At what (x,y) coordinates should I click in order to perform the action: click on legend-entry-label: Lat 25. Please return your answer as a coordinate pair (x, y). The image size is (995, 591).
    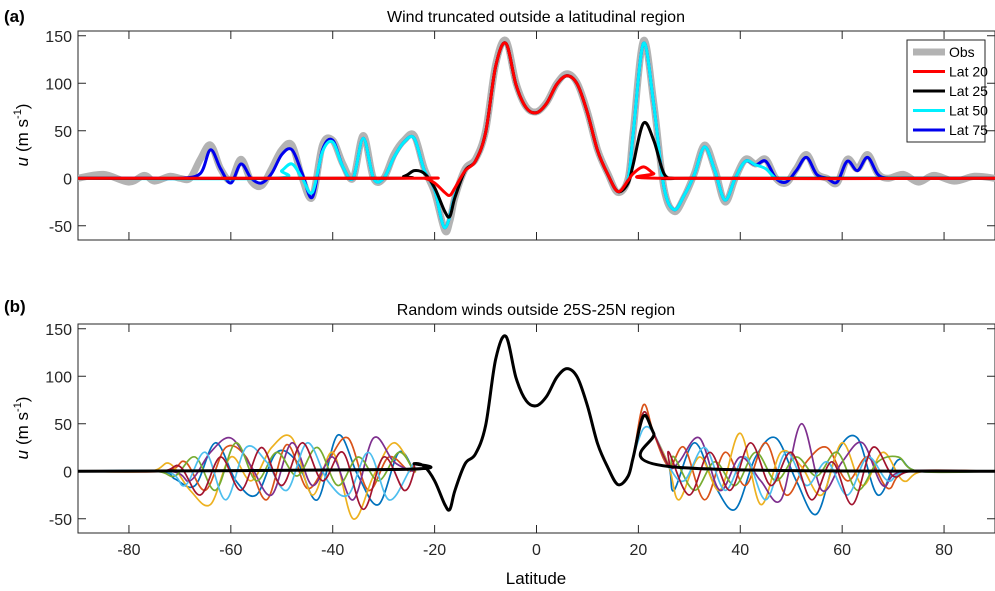
    Looking at the image, I should click on (968, 91).